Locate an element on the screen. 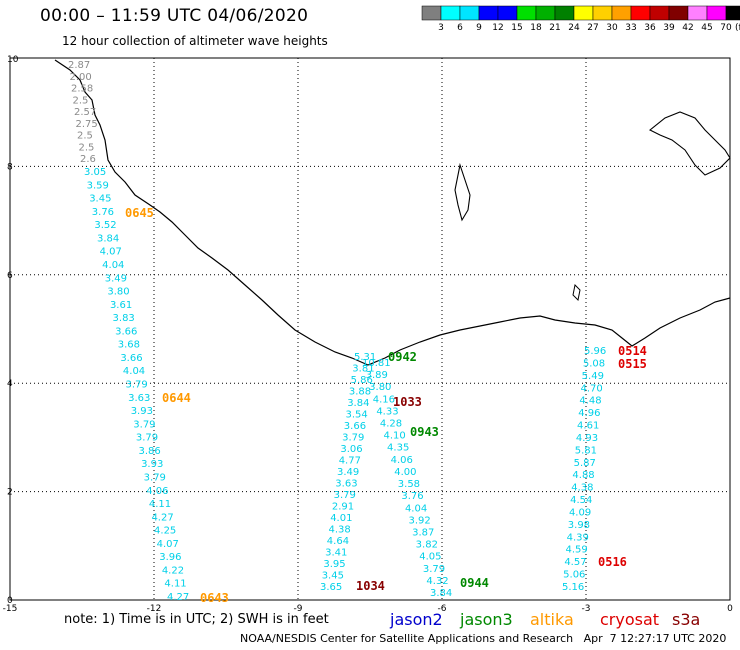 Image resolution: width=740 pixels, height=650 pixels. time-label: 1034 is located at coordinates (370, 586).